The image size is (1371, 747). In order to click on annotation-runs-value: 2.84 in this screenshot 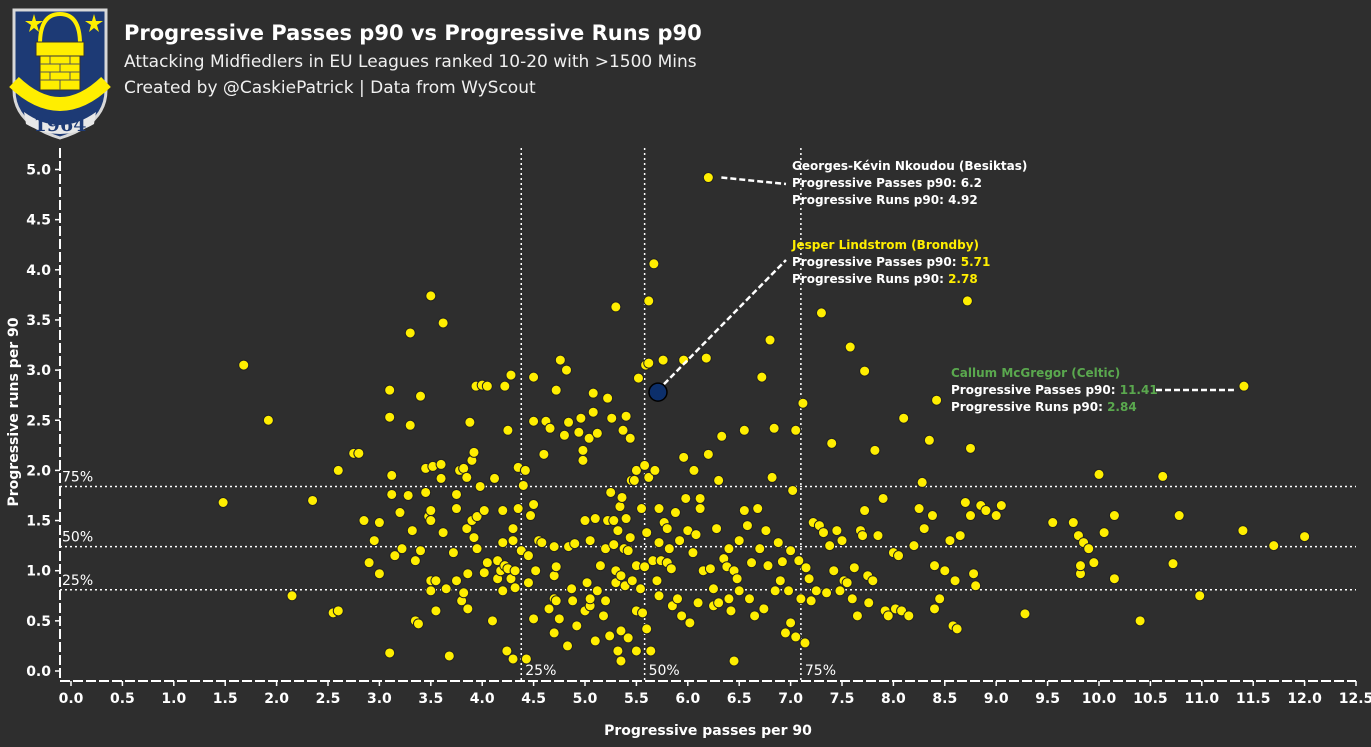, I will do `click(1122, 407)`.